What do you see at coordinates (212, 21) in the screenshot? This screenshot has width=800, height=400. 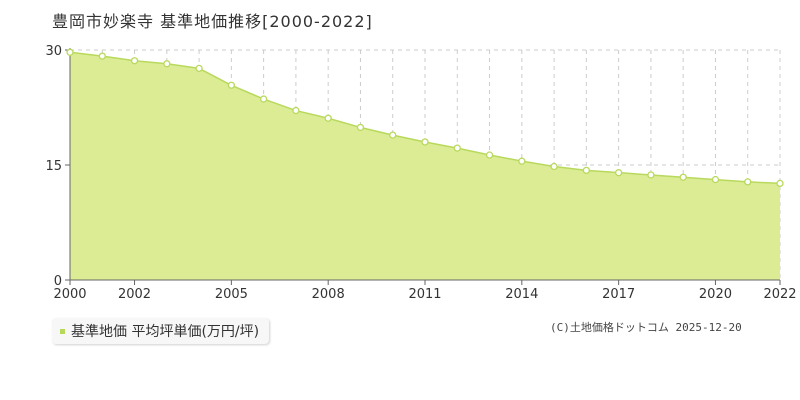 I see `chart-title: 豊岡市妙楽寺 基準地価推移[2000-2022]` at bounding box center [212, 21].